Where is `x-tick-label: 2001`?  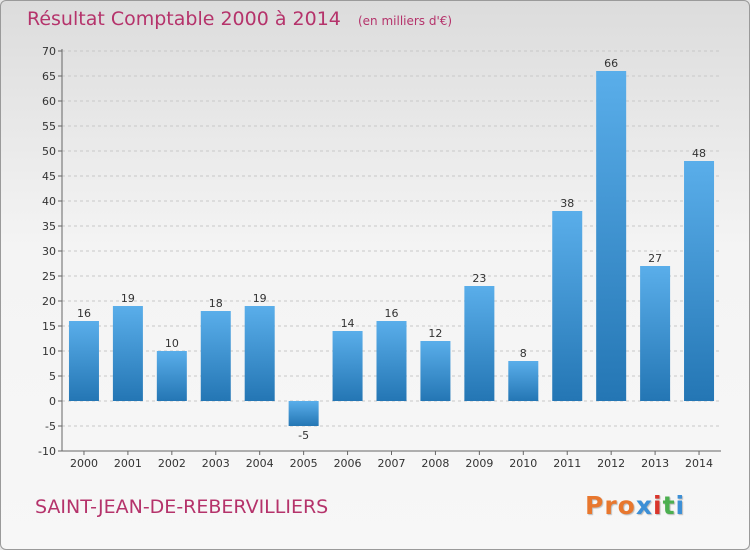 x-tick-label: 2001 is located at coordinates (128, 463).